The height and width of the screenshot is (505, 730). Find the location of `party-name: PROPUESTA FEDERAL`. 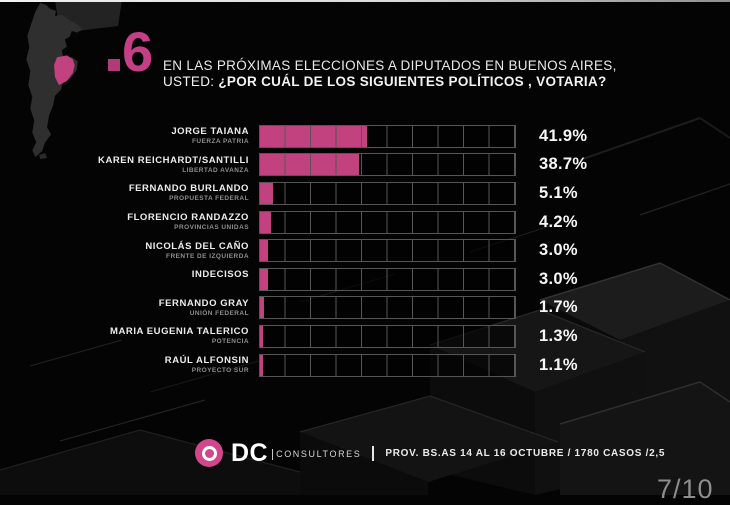

party-name: PROPUESTA FEDERAL is located at coordinates (209, 199).